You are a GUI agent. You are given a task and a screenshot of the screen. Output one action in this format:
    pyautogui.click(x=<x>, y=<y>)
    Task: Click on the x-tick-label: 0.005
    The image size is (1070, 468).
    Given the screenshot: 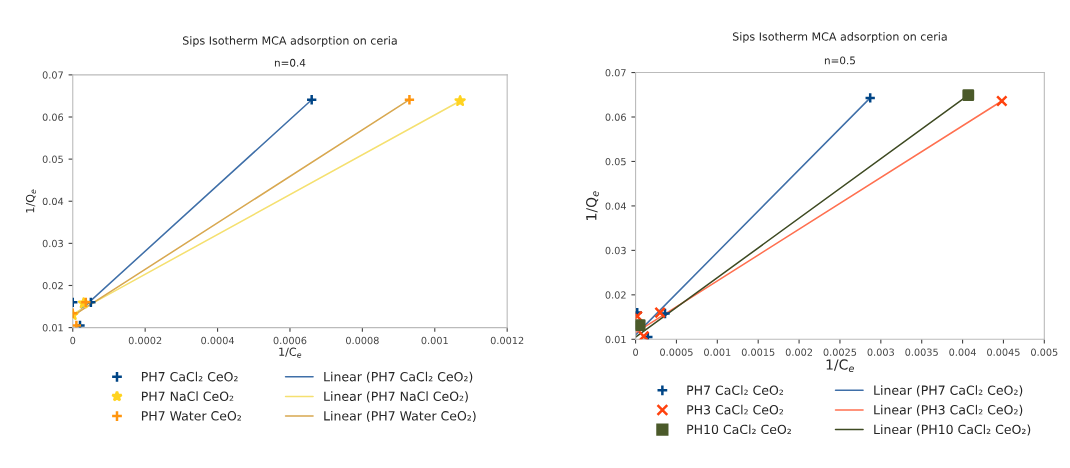 What is the action you would take?
    pyautogui.click(x=1044, y=352)
    